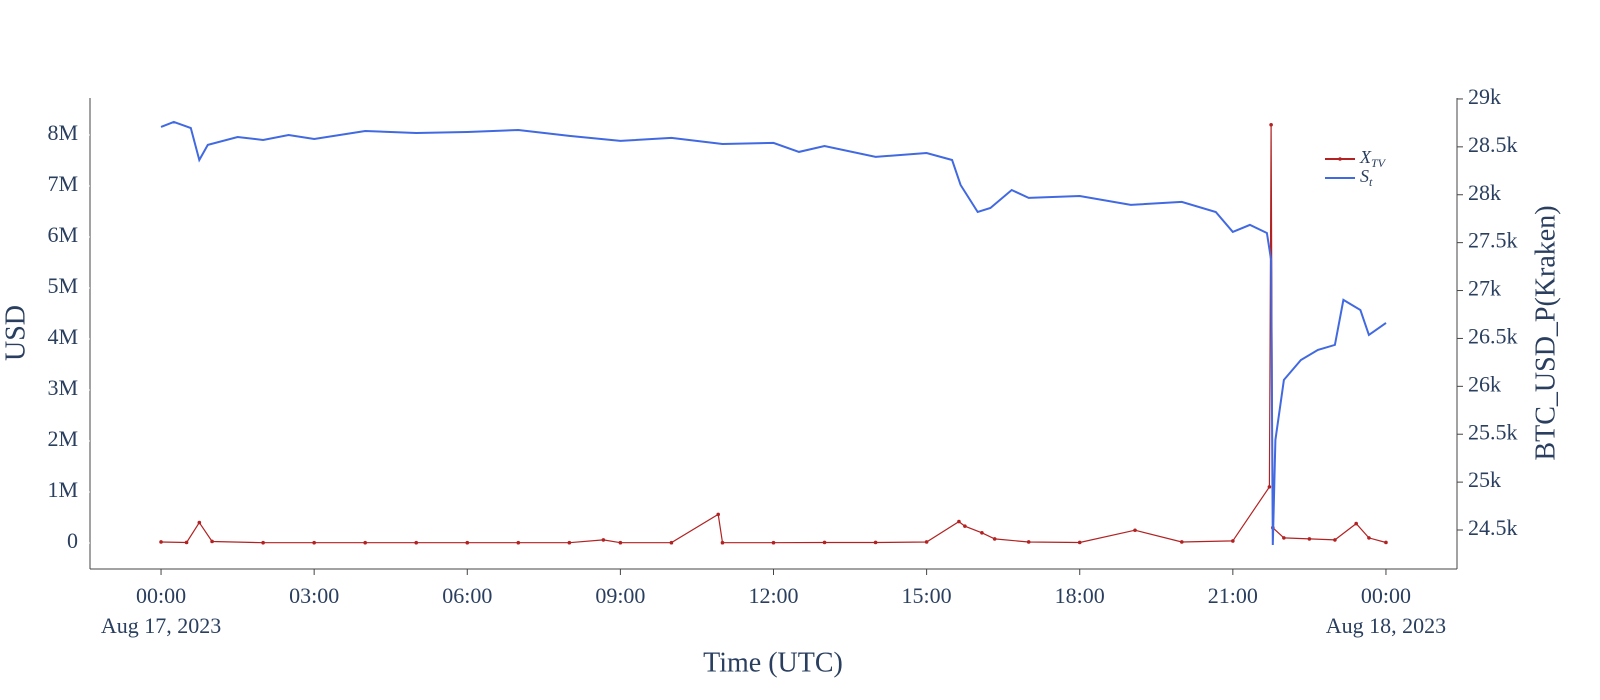 This screenshot has width=1600, height=700. What do you see at coordinates (1493, 335) in the screenshot?
I see `y2-tick-label: 26.5k` at bounding box center [1493, 335].